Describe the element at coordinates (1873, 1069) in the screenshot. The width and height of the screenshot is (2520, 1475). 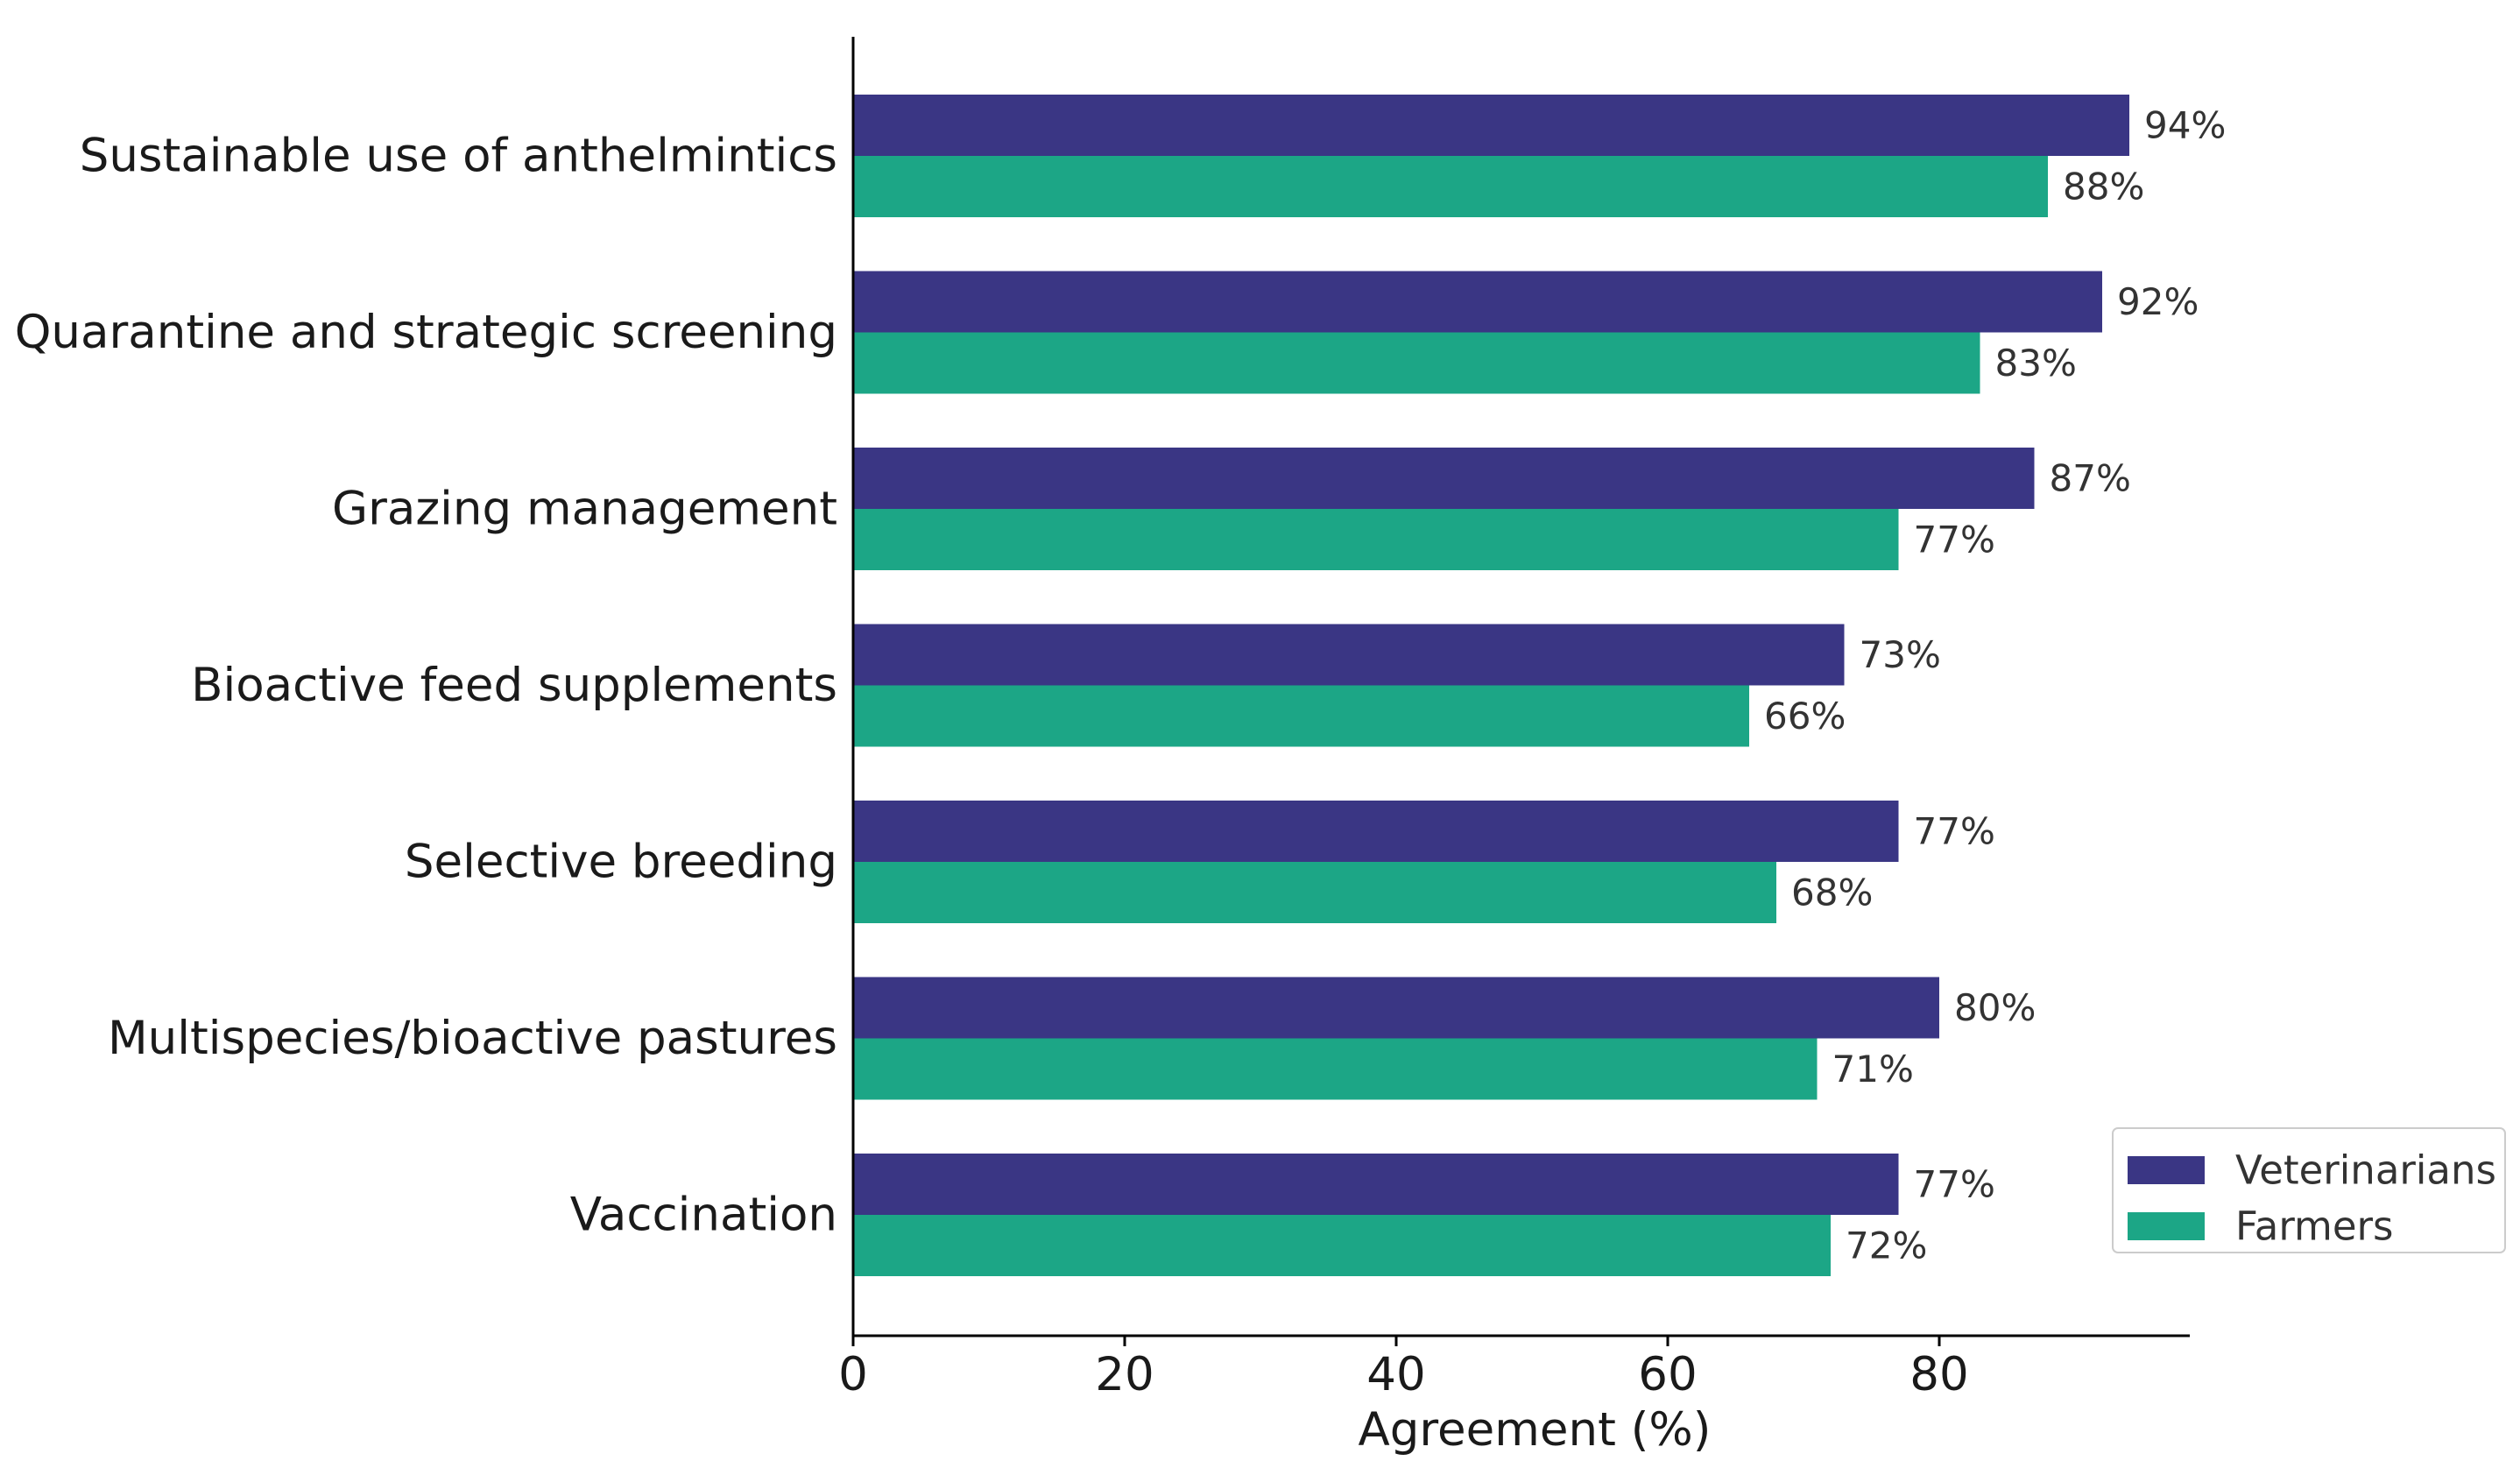
I see `value-label-farmers-multispecies-bioactive-pastures: 71%` at that location.